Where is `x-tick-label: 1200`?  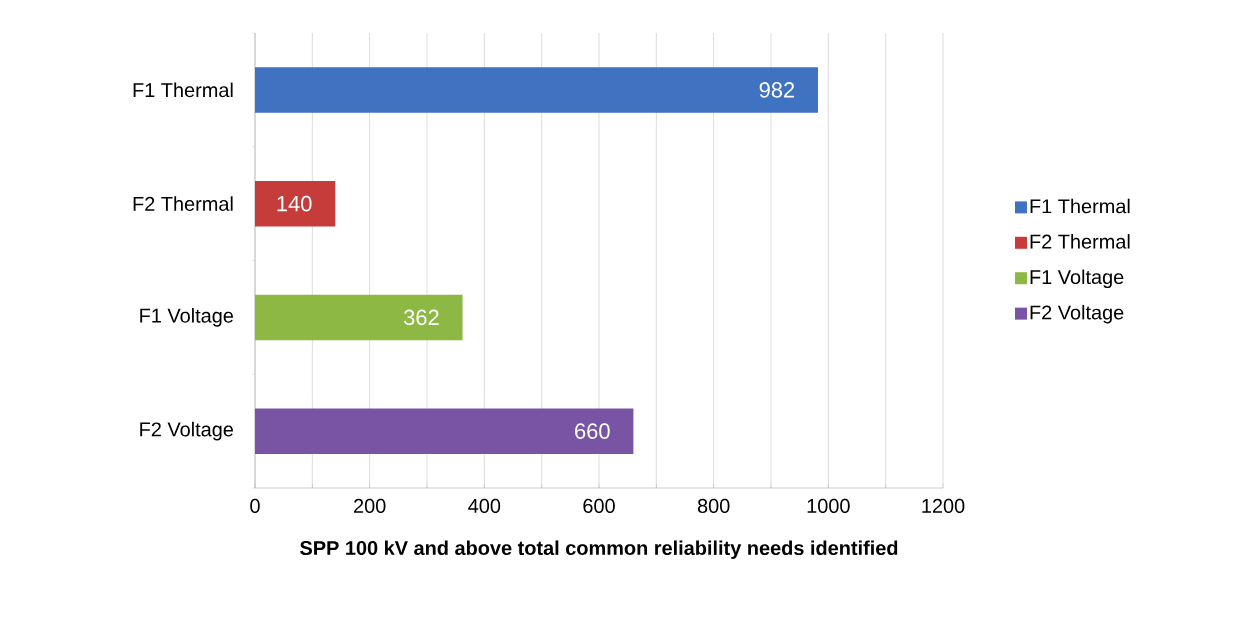 x-tick-label: 1200 is located at coordinates (943, 505).